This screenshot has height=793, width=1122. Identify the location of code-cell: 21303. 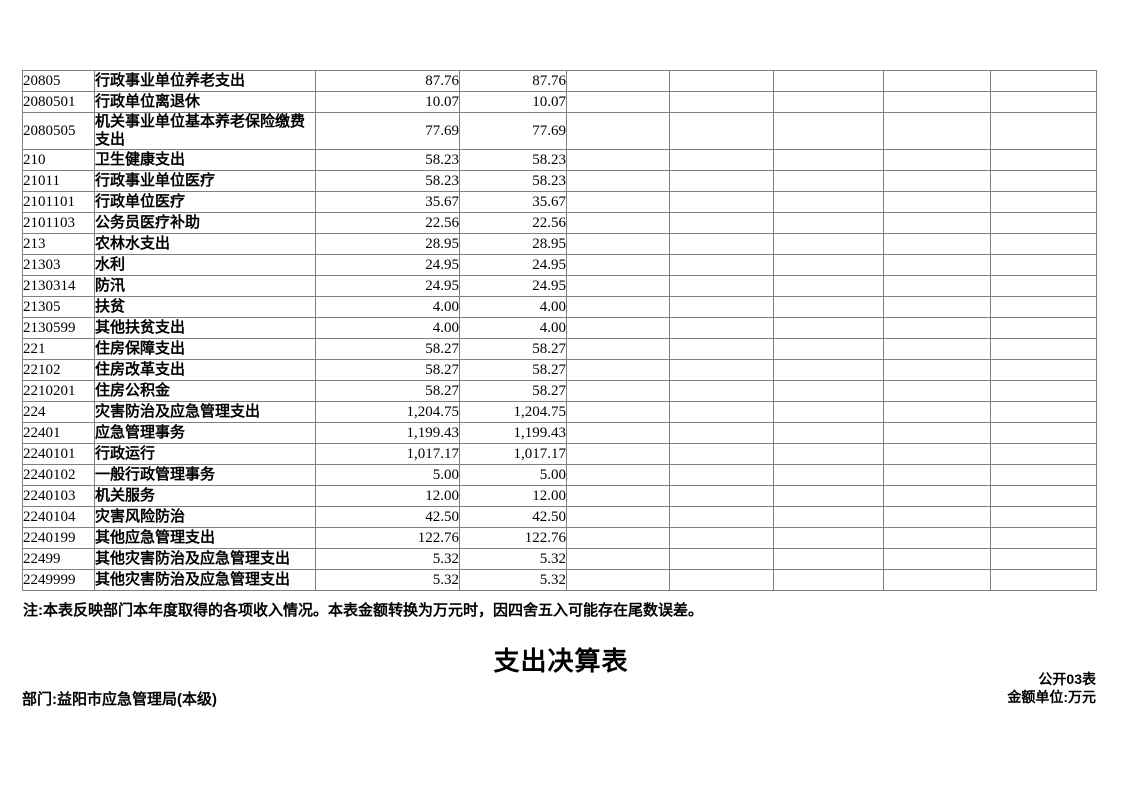
(58, 265).